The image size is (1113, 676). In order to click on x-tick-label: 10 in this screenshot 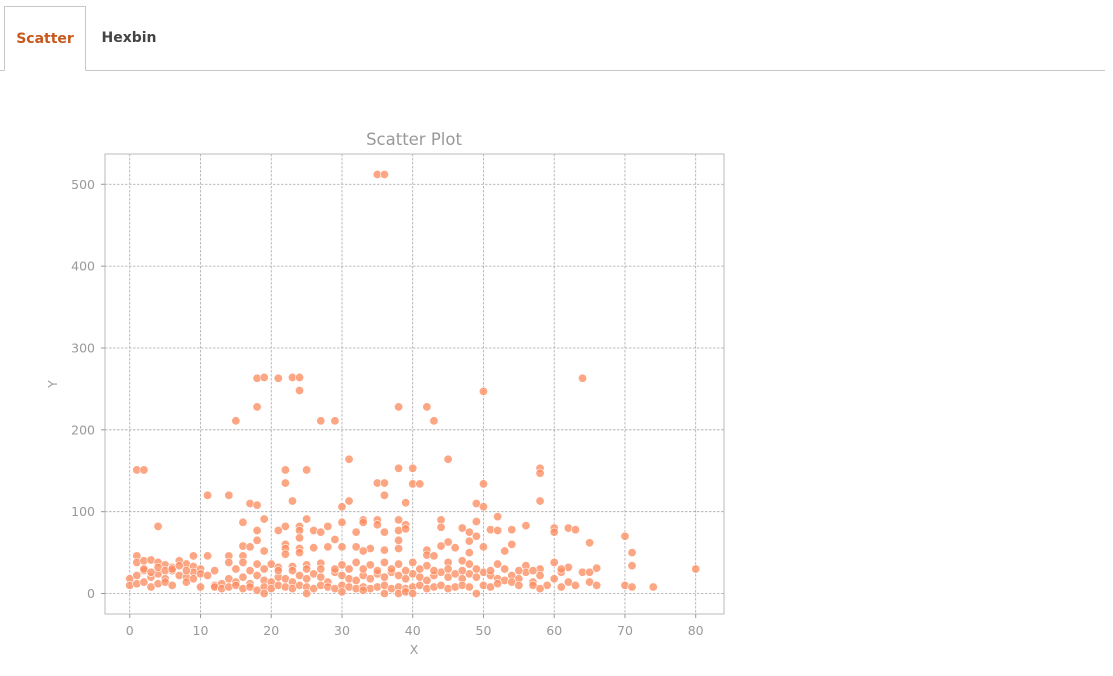, I will do `click(201, 630)`.